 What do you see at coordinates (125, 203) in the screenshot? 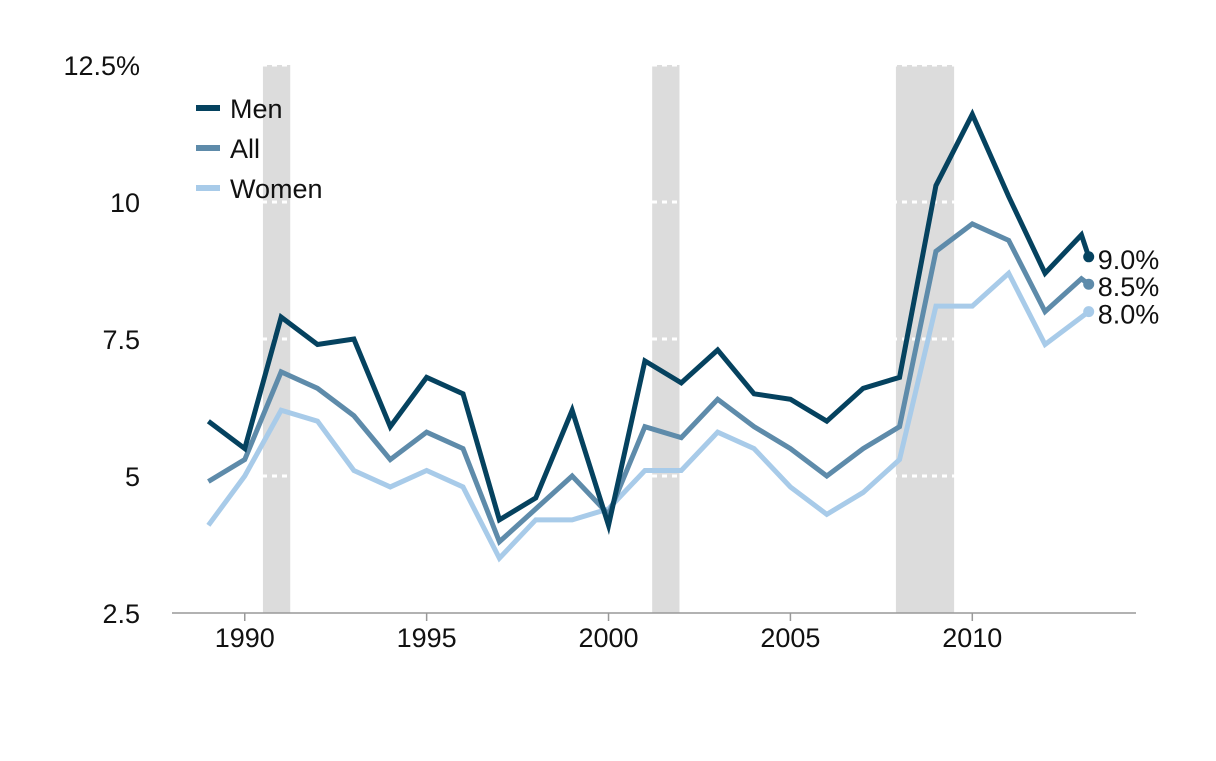
I see `y-tick-label: 10` at bounding box center [125, 203].